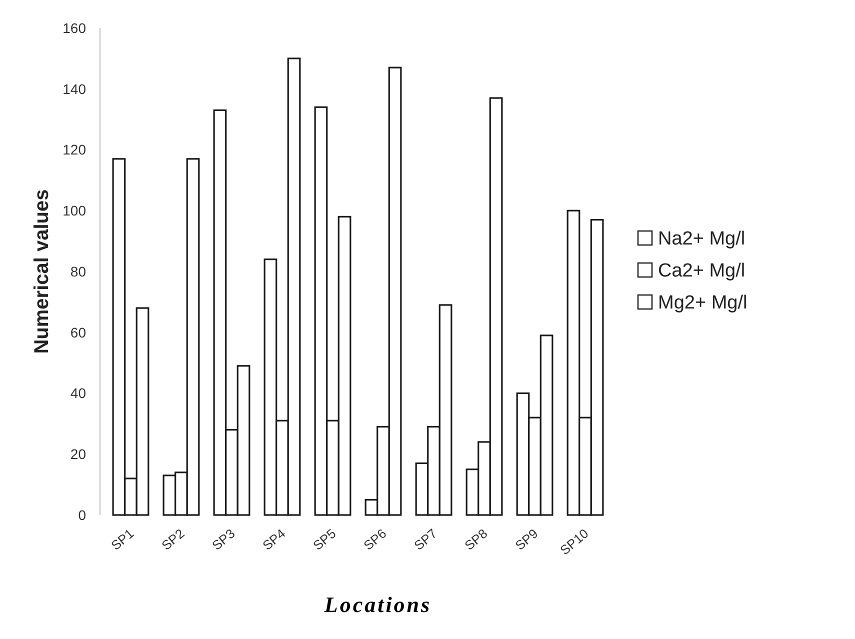  Describe the element at coordinates (377, 604) in the screenshot. I see `x-axis-title: Locations` at that location.